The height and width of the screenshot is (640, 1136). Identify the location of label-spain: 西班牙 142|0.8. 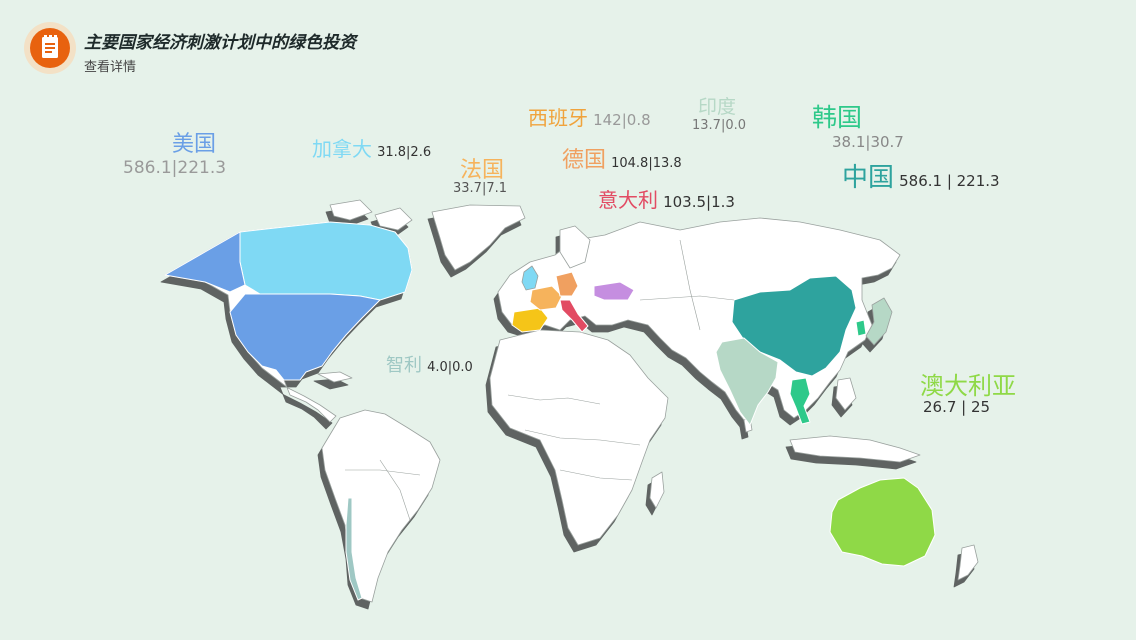
(589, 118).